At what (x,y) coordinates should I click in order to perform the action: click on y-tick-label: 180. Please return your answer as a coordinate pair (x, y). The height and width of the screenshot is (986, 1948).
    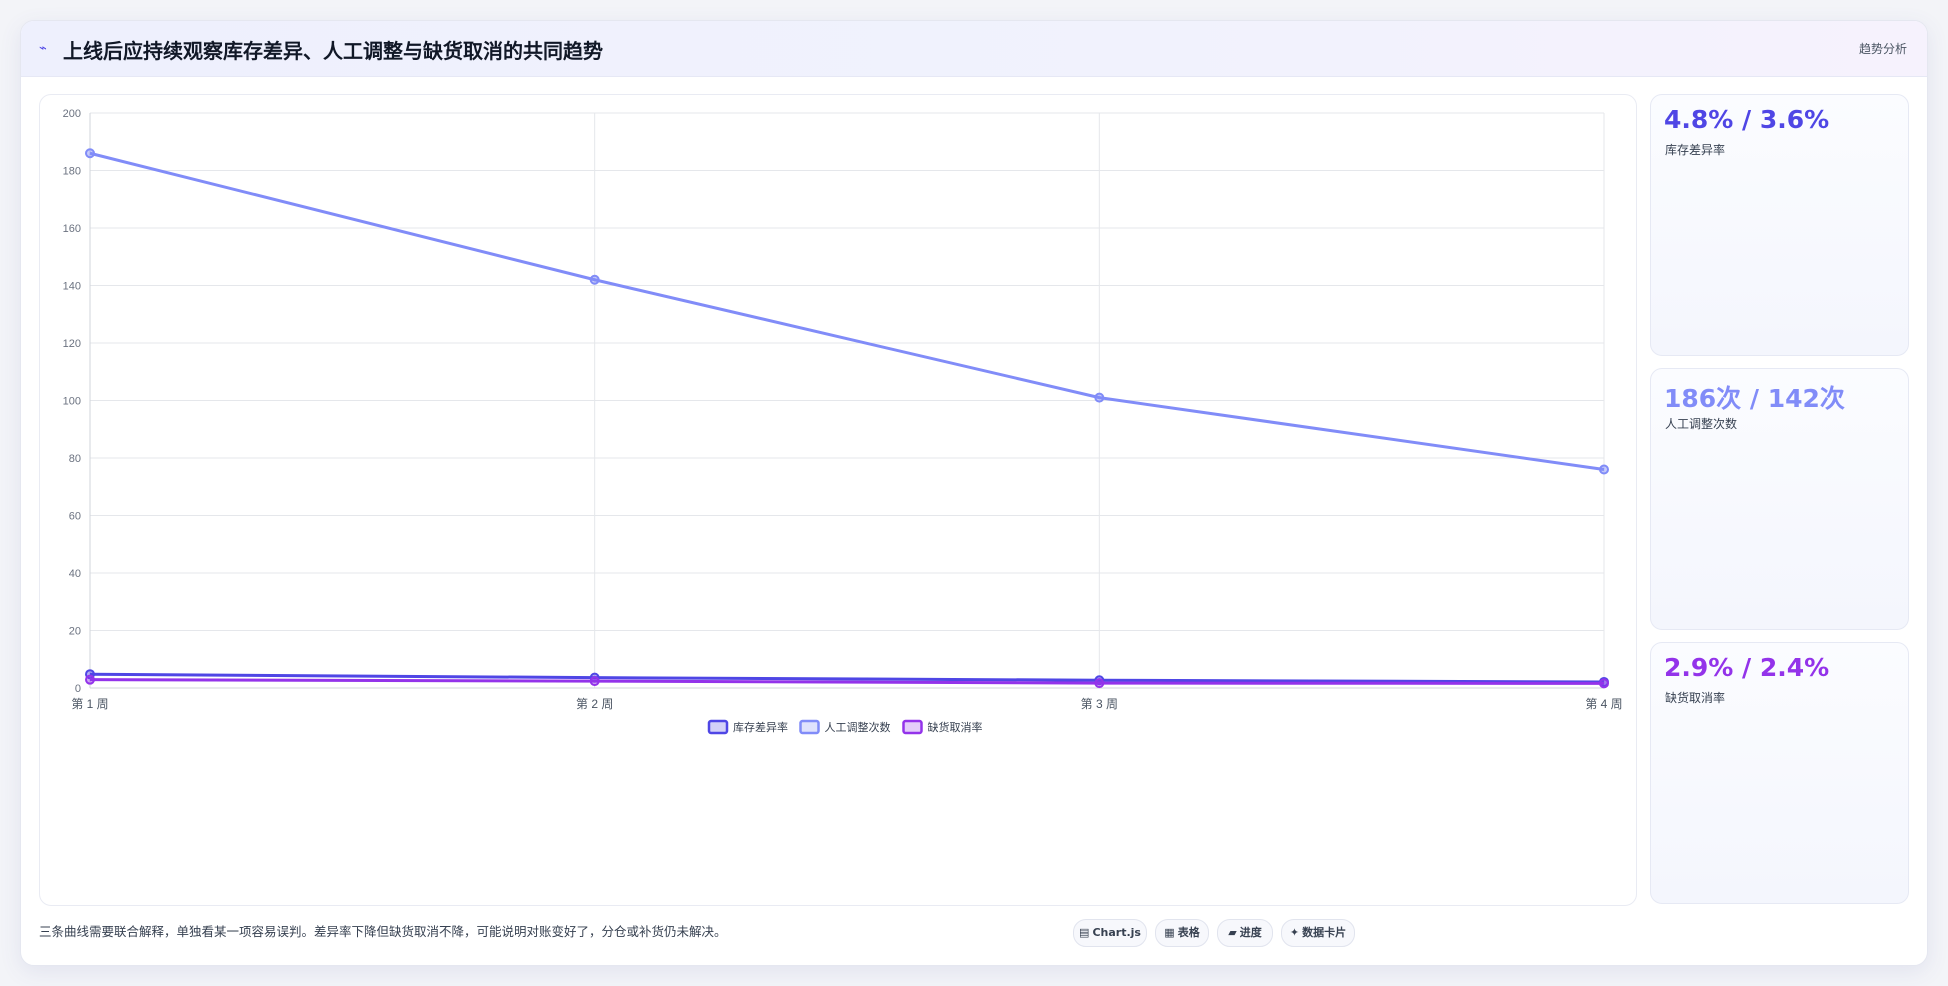
    Looking at the image, I should click on (72, 172).